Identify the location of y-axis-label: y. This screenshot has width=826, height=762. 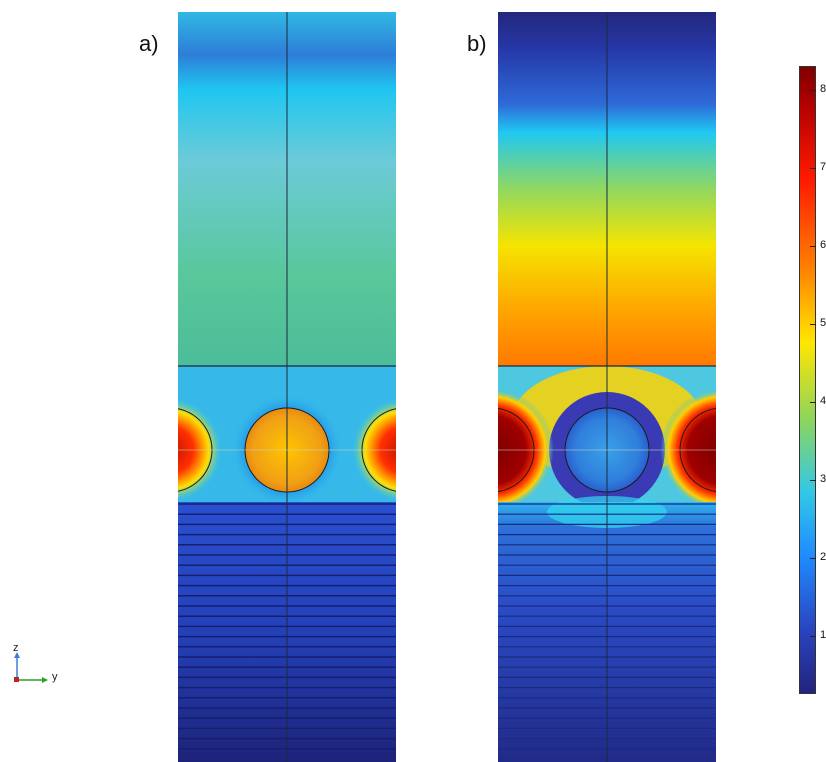
(55, 677).